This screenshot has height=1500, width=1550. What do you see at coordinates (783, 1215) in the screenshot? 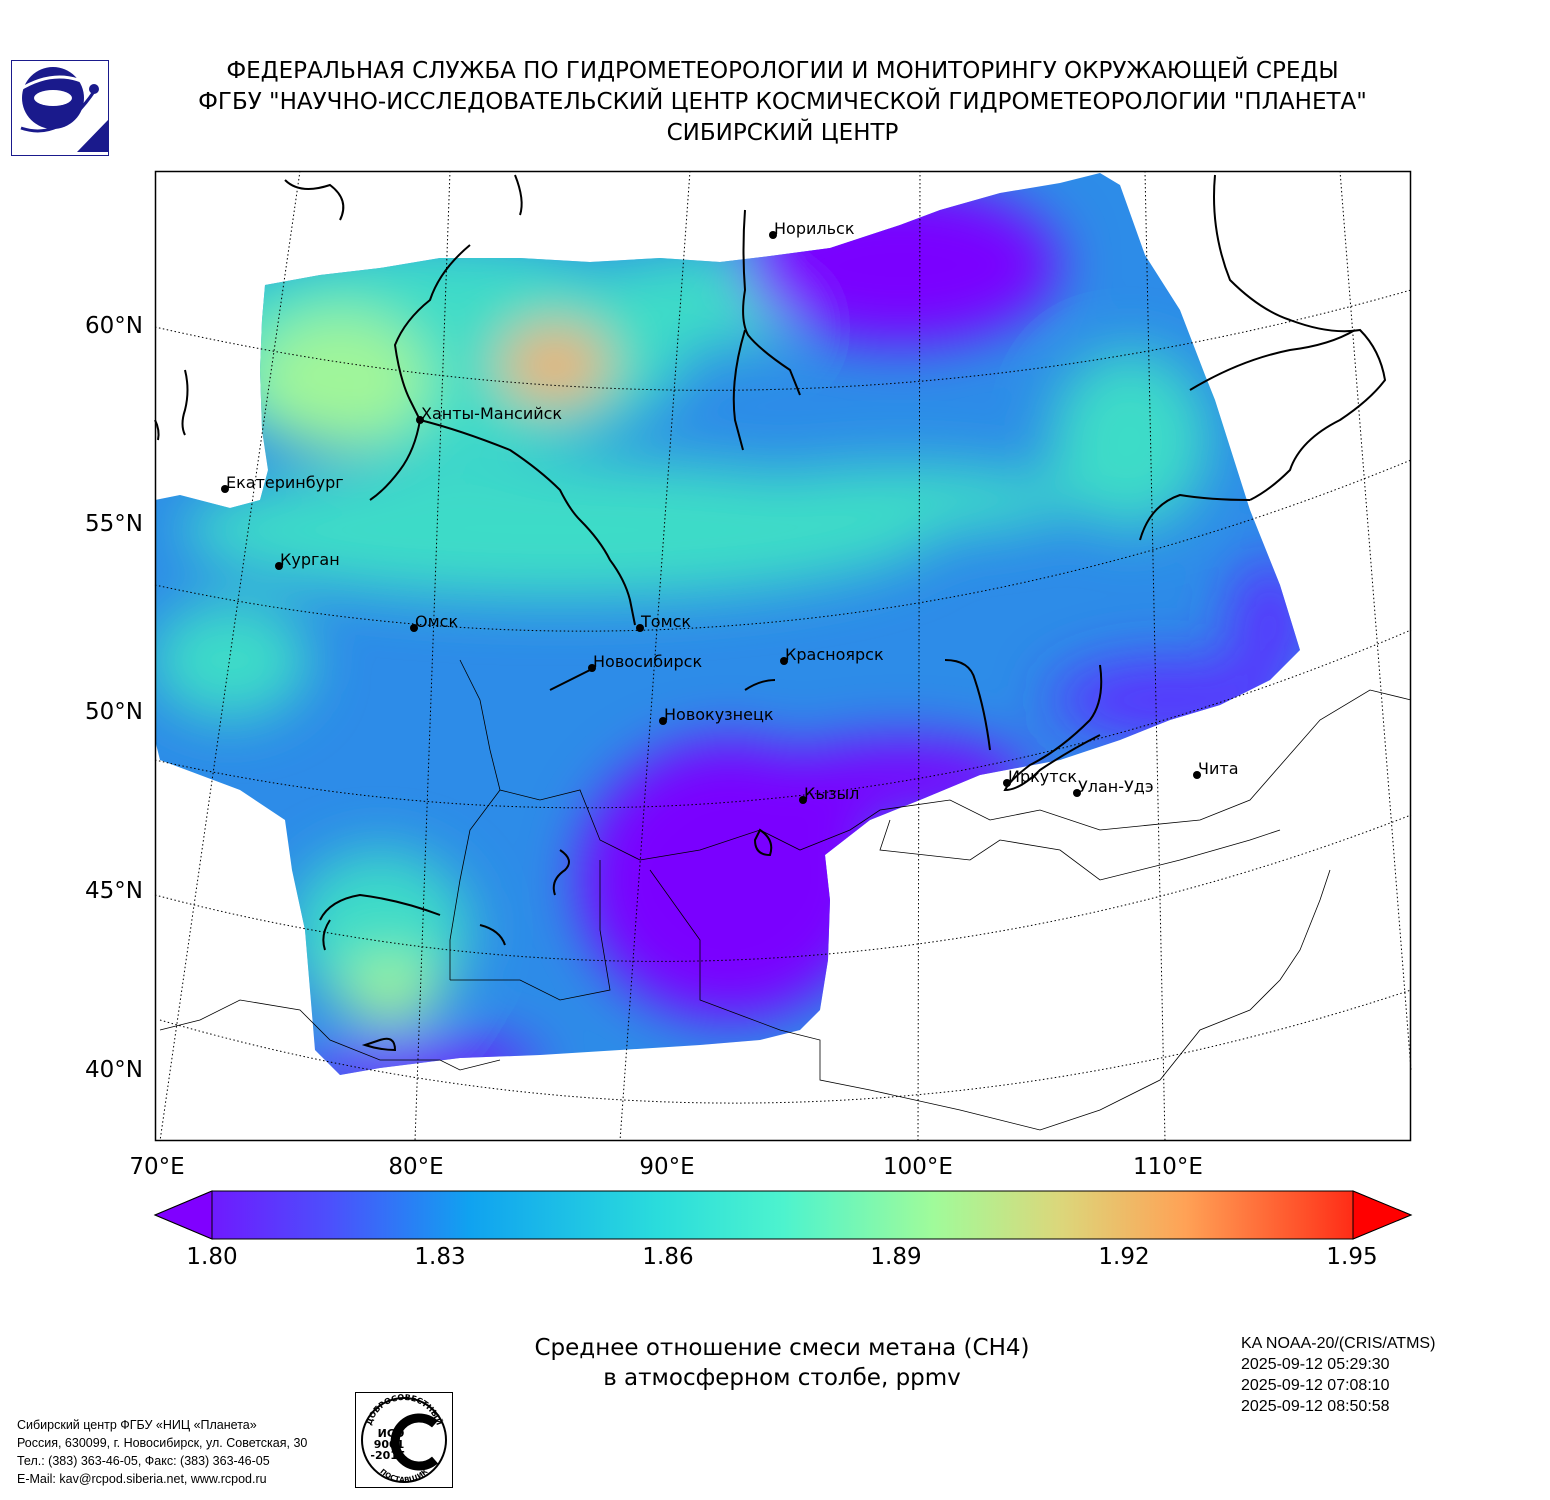
I see `colorbar` at bounding box center [783, 1215].